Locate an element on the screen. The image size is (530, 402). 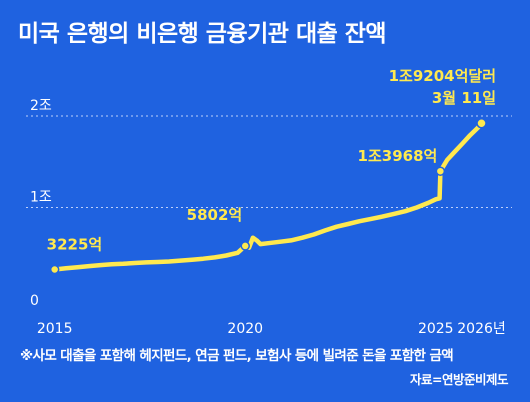
y-tick-label: 2조 is located at coordinates (41, 106).